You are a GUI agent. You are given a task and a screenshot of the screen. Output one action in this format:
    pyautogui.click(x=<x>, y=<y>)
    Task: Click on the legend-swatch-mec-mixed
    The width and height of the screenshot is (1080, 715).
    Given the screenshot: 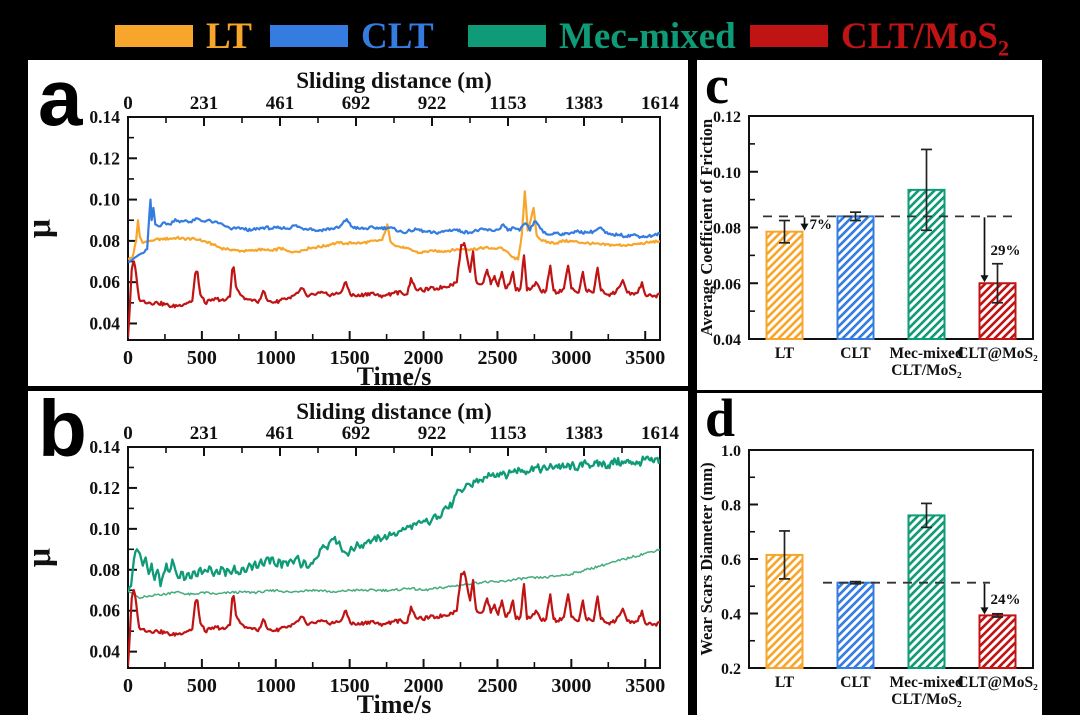 What is the action you would take?
    pyautogui.click(x=507, y=36)
    